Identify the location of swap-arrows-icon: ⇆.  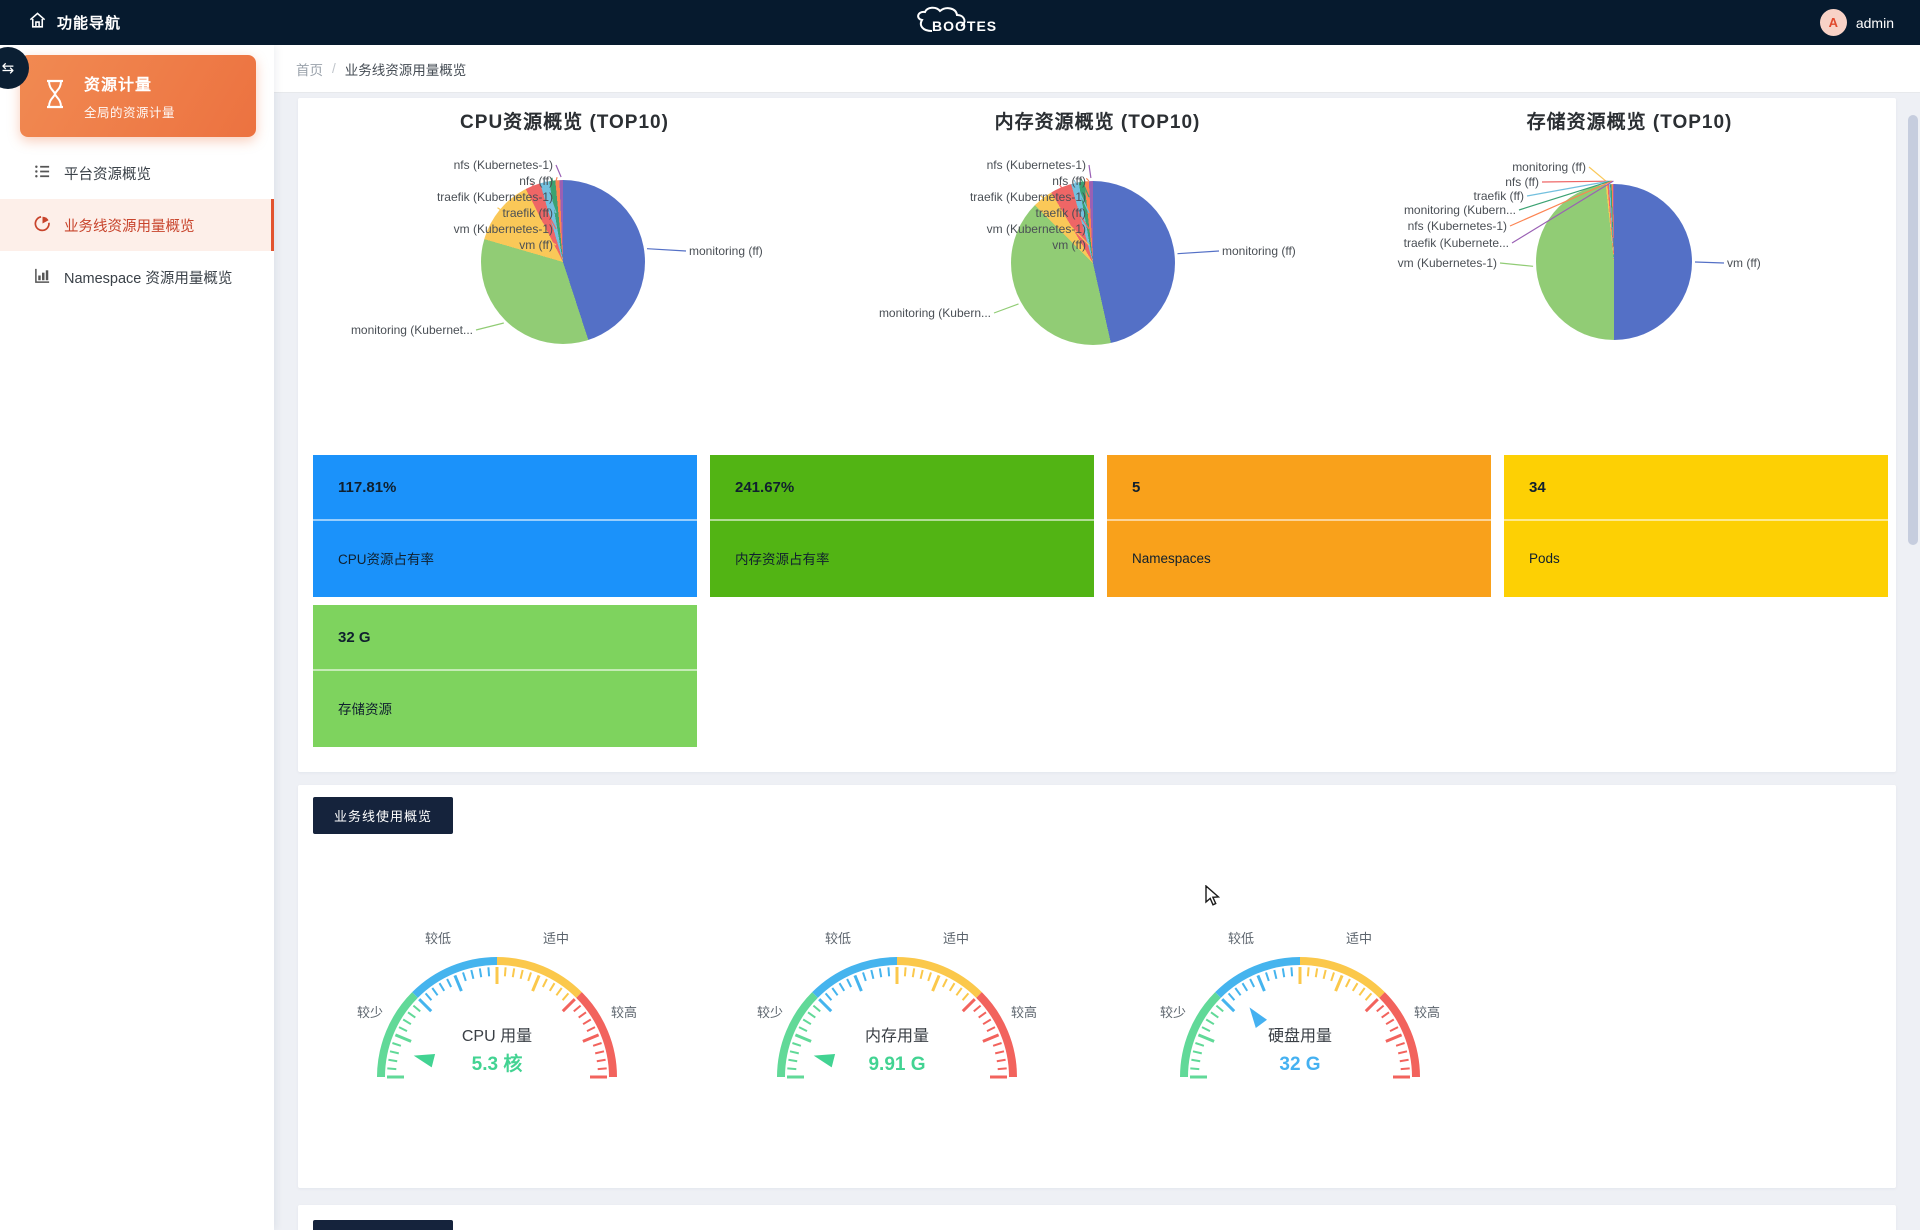
(8, 68).